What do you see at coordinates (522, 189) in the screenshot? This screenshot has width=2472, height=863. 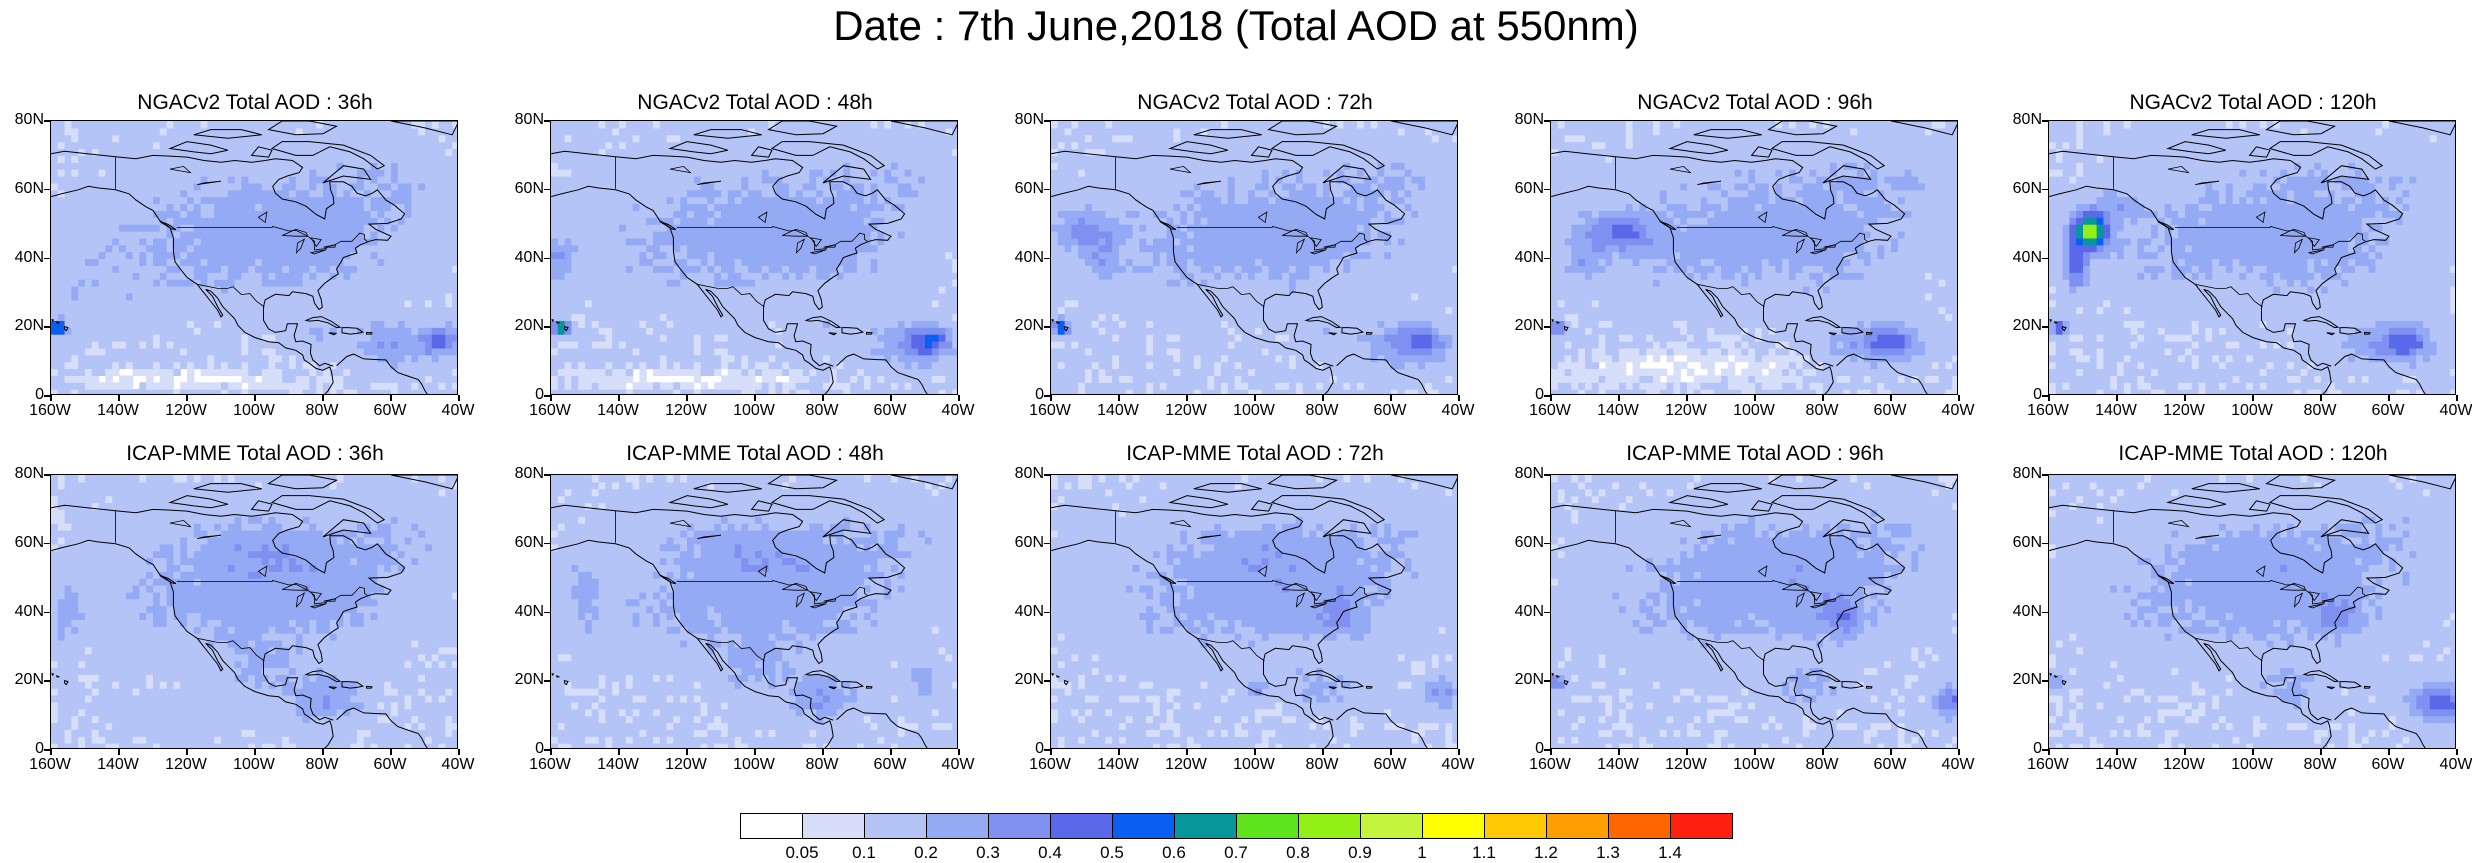 I see `lat-tick-label: 60N` at bounding box center [522, 189].